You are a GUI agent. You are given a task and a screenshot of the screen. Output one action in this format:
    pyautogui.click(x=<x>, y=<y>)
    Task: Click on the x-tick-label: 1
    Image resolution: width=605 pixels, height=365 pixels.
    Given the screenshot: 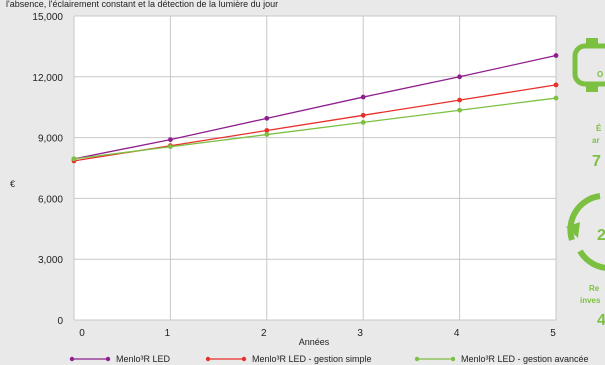 What is the action you would take?
    pyautogui.click(x=168, y=333)
    